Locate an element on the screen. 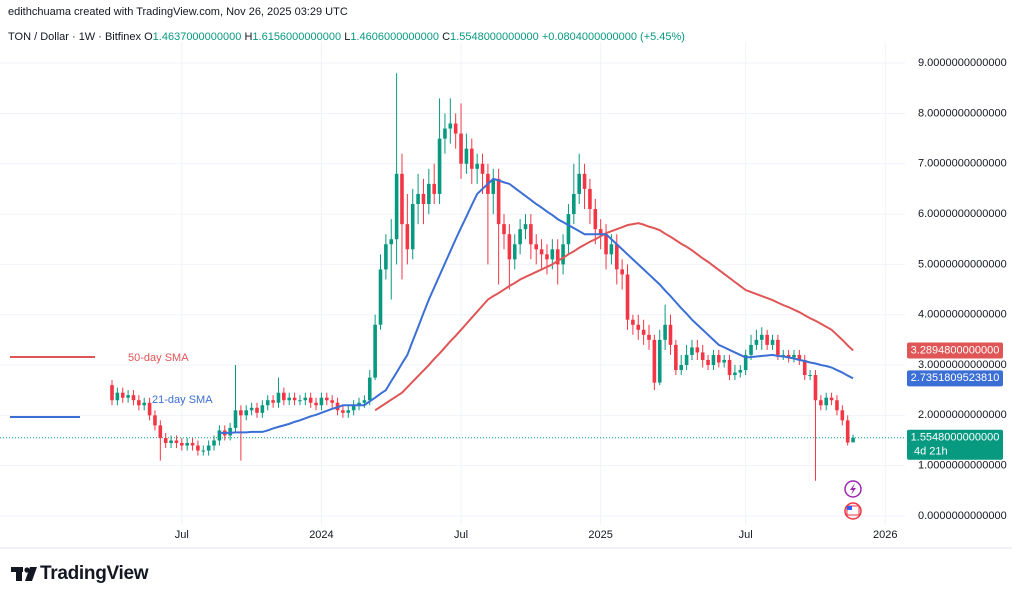  price-badge-label: 2.7351809523810 is located at coordinates (955, 378).